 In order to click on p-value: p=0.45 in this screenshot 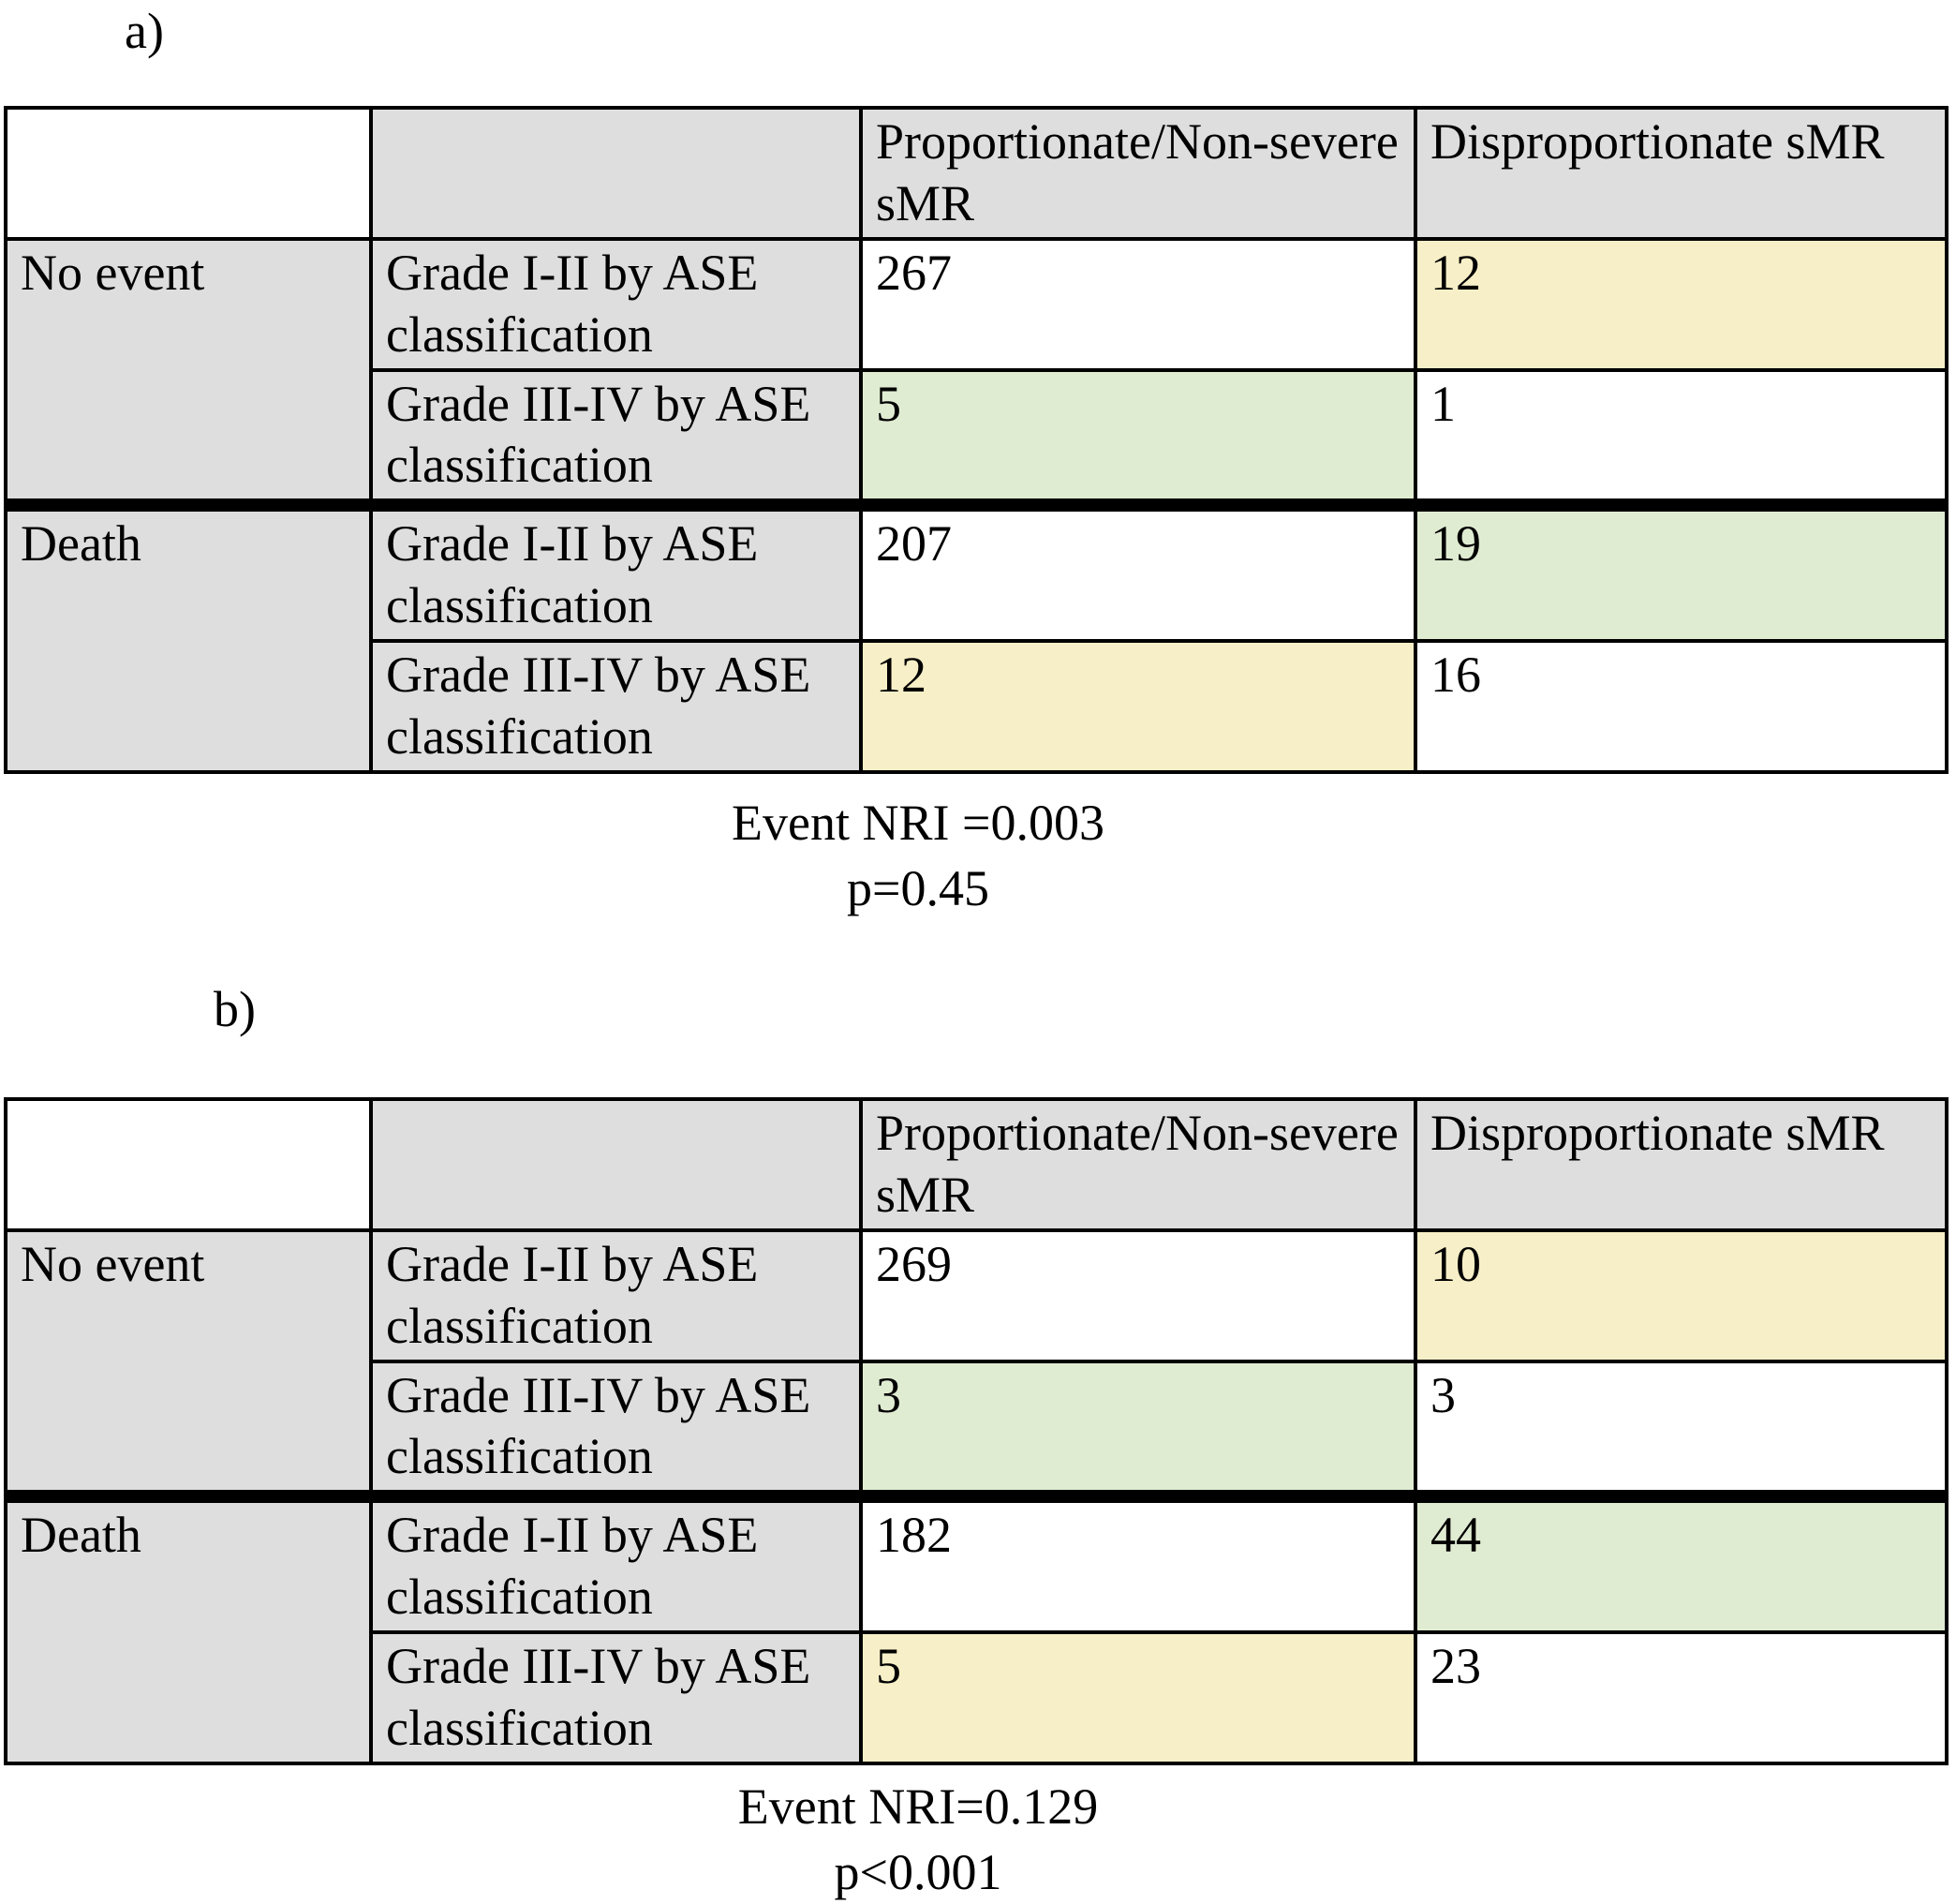, I will do `click(918, 888)`.